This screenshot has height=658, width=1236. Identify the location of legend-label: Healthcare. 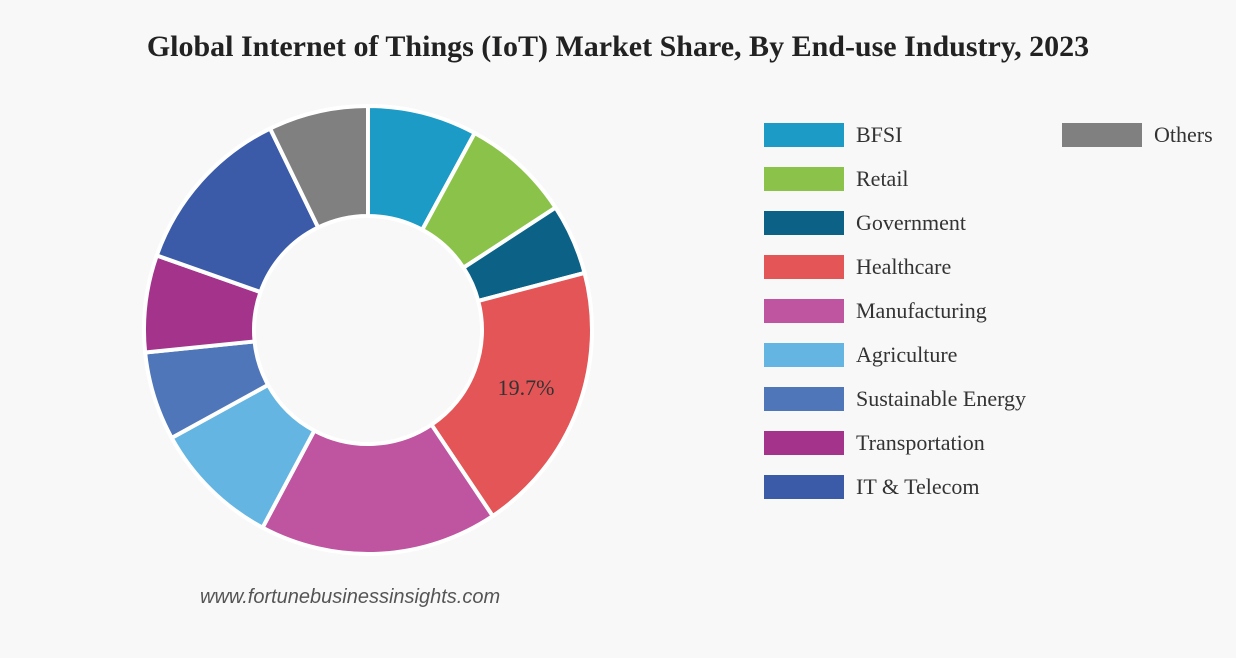
(904, 266).